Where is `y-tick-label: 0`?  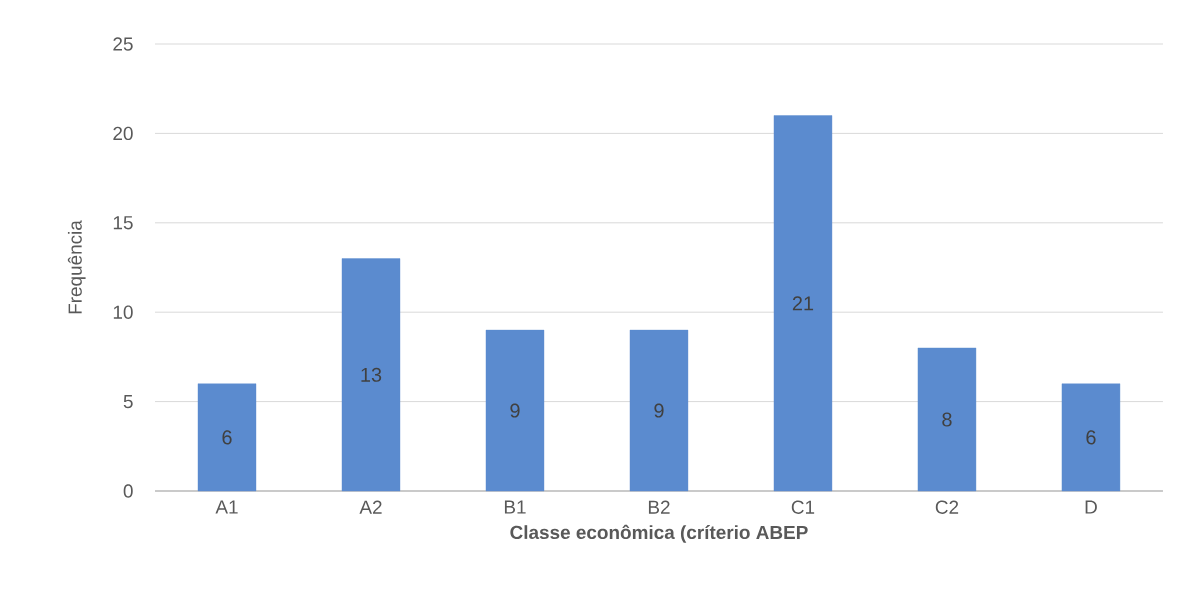
y-tick-label: 0 is located at coordinates (128, 491).